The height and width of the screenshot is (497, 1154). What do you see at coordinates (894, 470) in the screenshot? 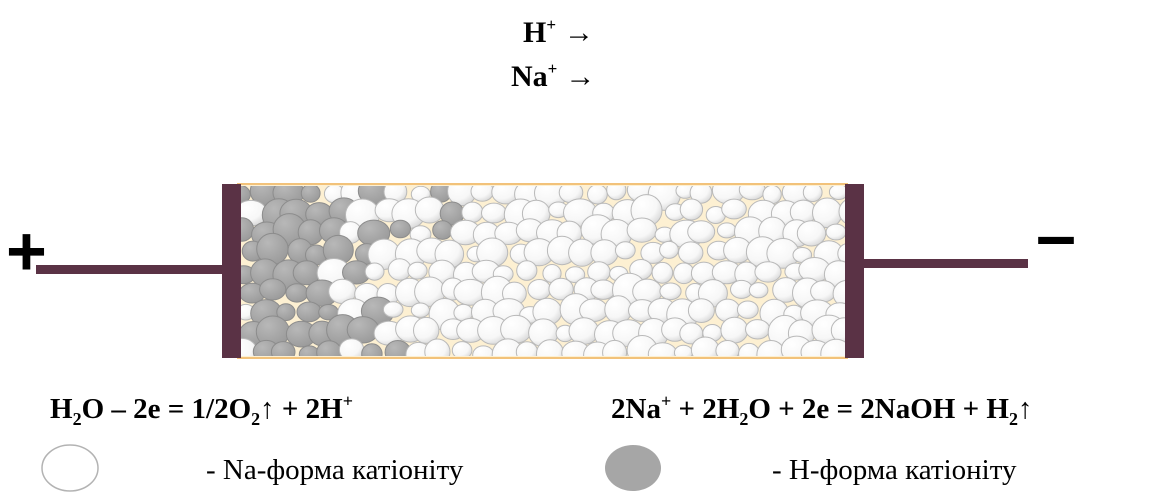
I see `legend-h-label: - Н-форма катіоніту` at bounding box center [894, 470].